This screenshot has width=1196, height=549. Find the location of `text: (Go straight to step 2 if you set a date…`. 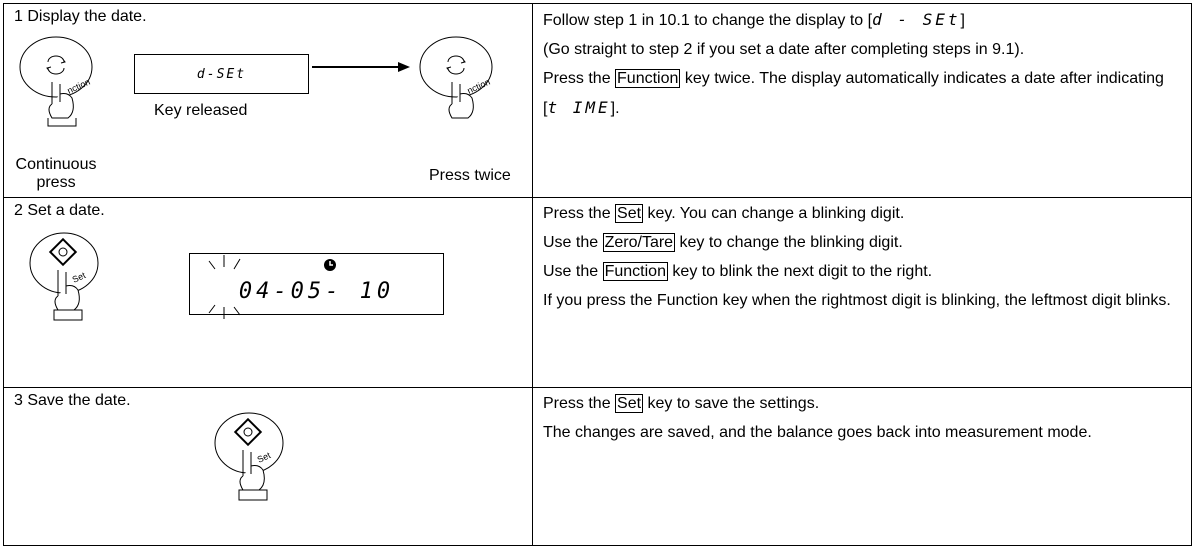

text: (Go straight to step 2 if you set a date… is located at coordinates (784, 49).